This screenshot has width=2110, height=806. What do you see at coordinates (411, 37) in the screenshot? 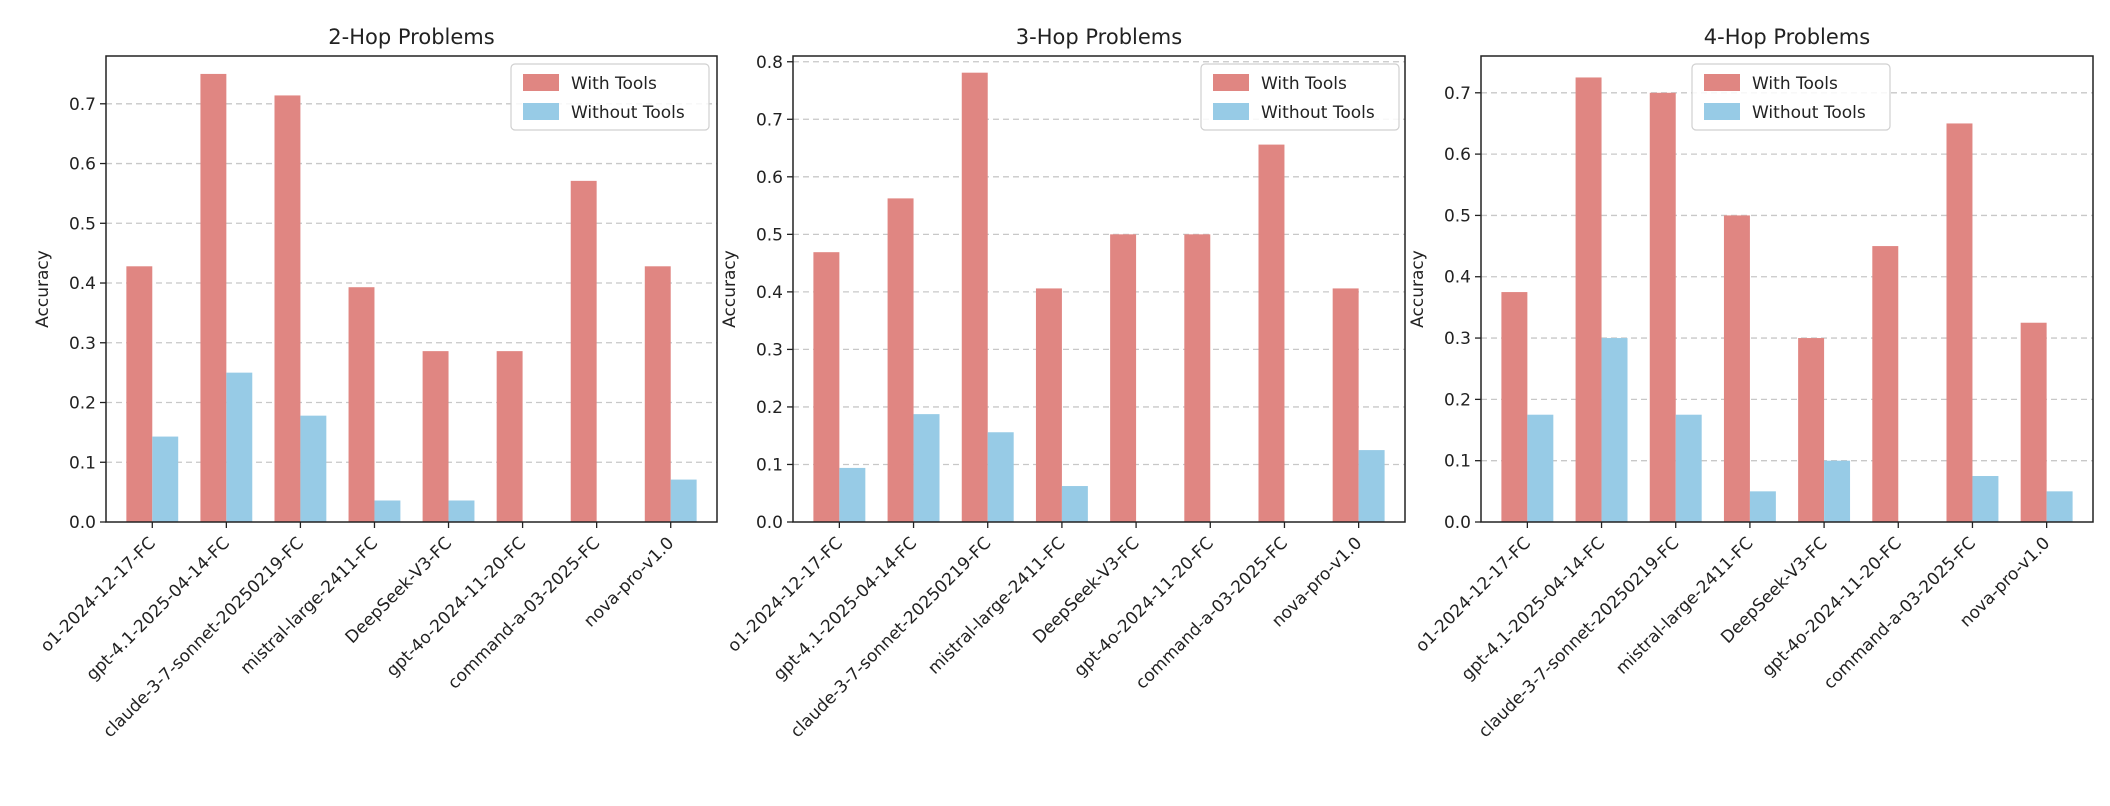
I see `chart-title: 2-Hop Problems` at bounding box center [411, 37].